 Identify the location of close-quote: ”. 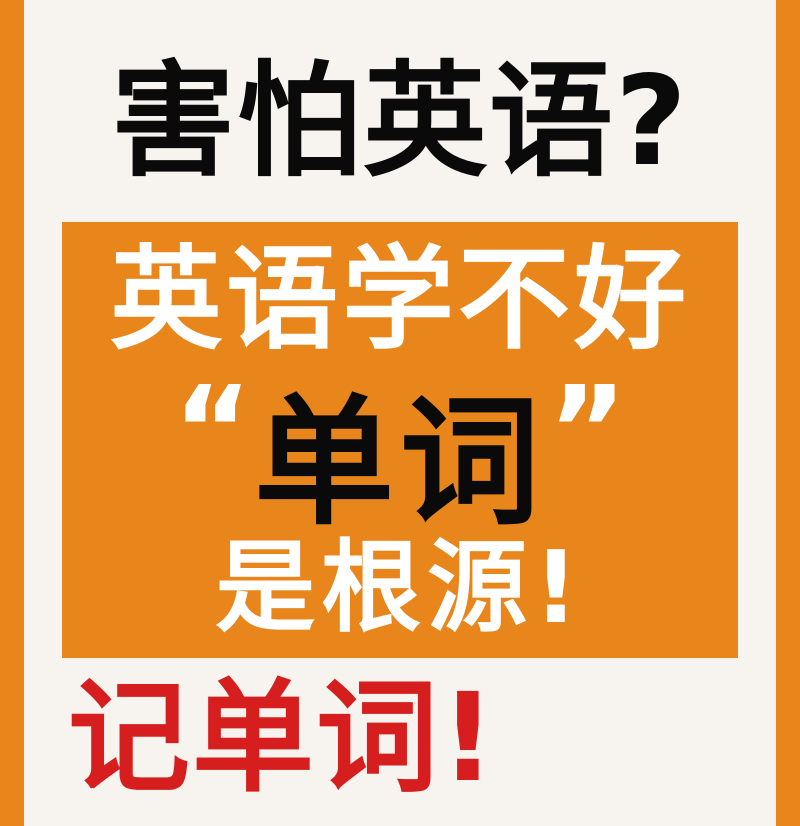
(587, 431).